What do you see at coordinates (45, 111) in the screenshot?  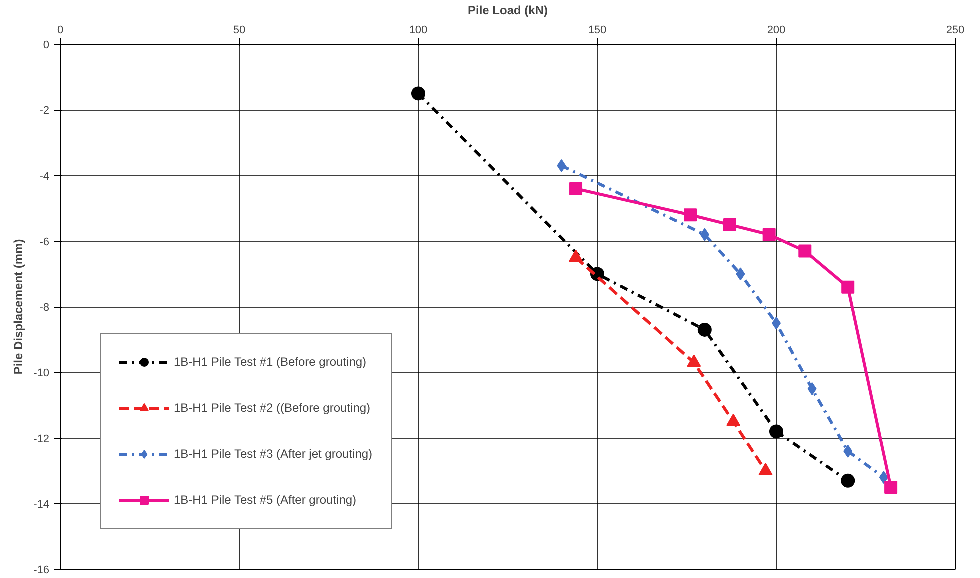 I see `y-tick-label: -2` at bounding box center [45, 111].